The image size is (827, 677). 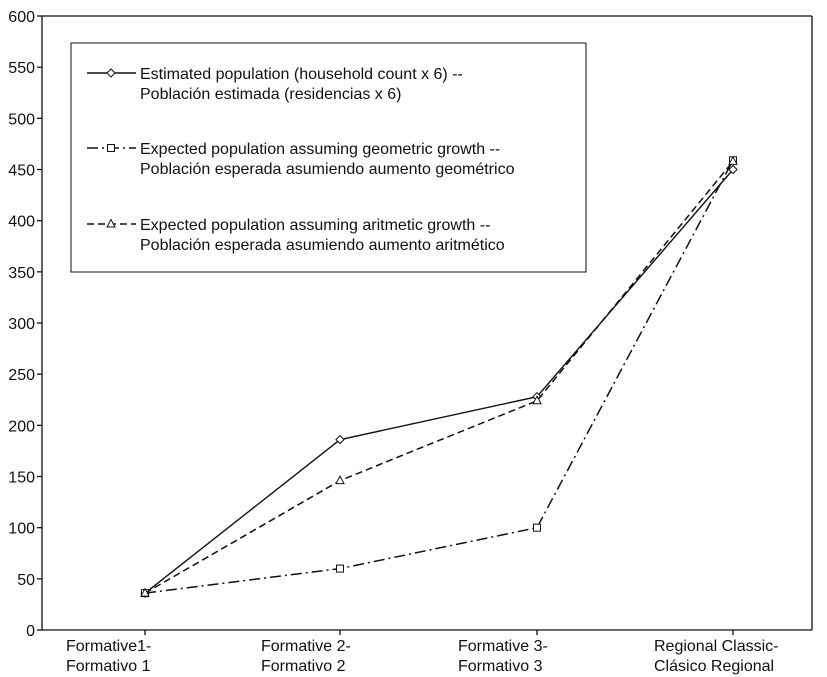 What do you see at coordinates (21, 119) in the screenshot?
I see `y-tick-label: 500` at bounding box center [21, 119].